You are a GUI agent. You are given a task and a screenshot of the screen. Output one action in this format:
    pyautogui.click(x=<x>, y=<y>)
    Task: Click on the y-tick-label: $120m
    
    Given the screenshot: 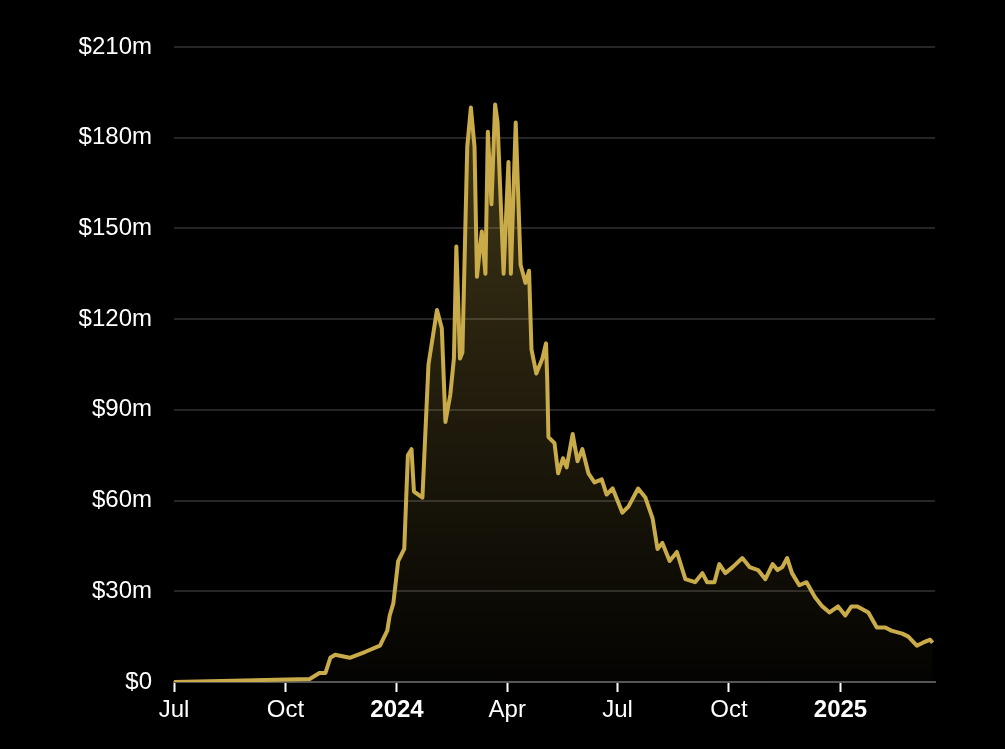 What is the action you would take?
    pyautogui.click(x=115, y=317)
    